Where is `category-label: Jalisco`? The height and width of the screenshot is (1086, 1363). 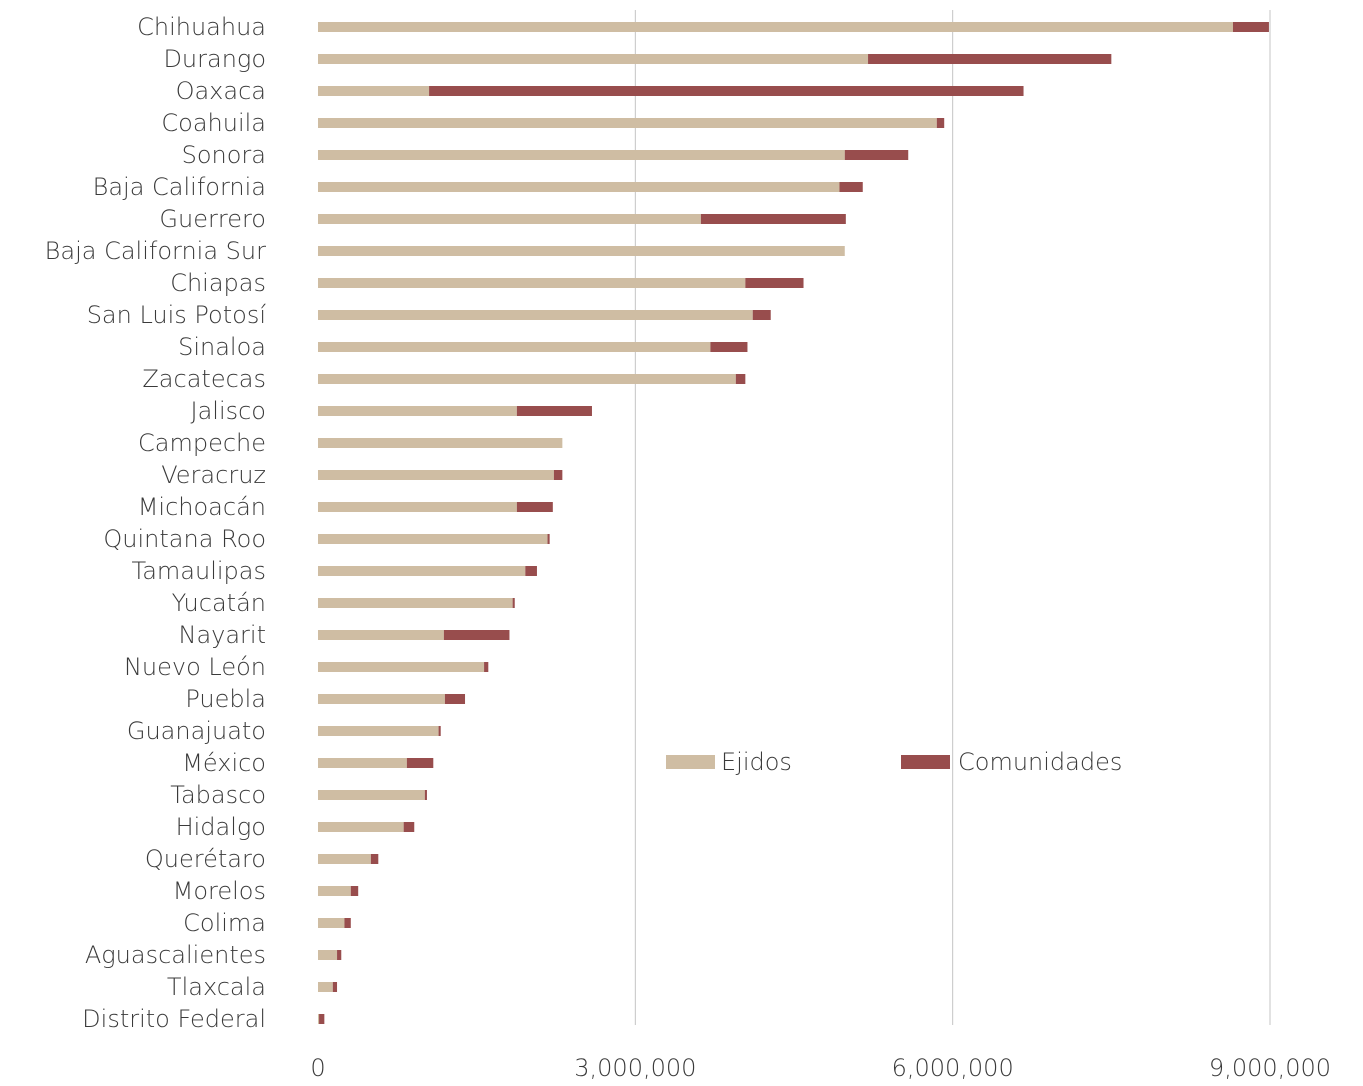
category-label: Jalisco is located at coordinates (228, 411).